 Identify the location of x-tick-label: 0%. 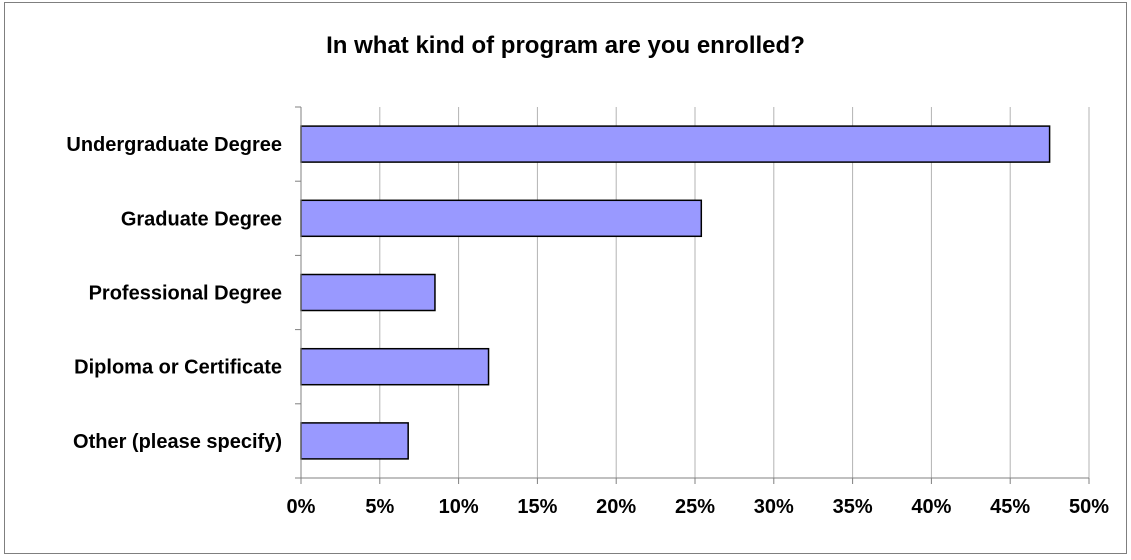
(301, 507).